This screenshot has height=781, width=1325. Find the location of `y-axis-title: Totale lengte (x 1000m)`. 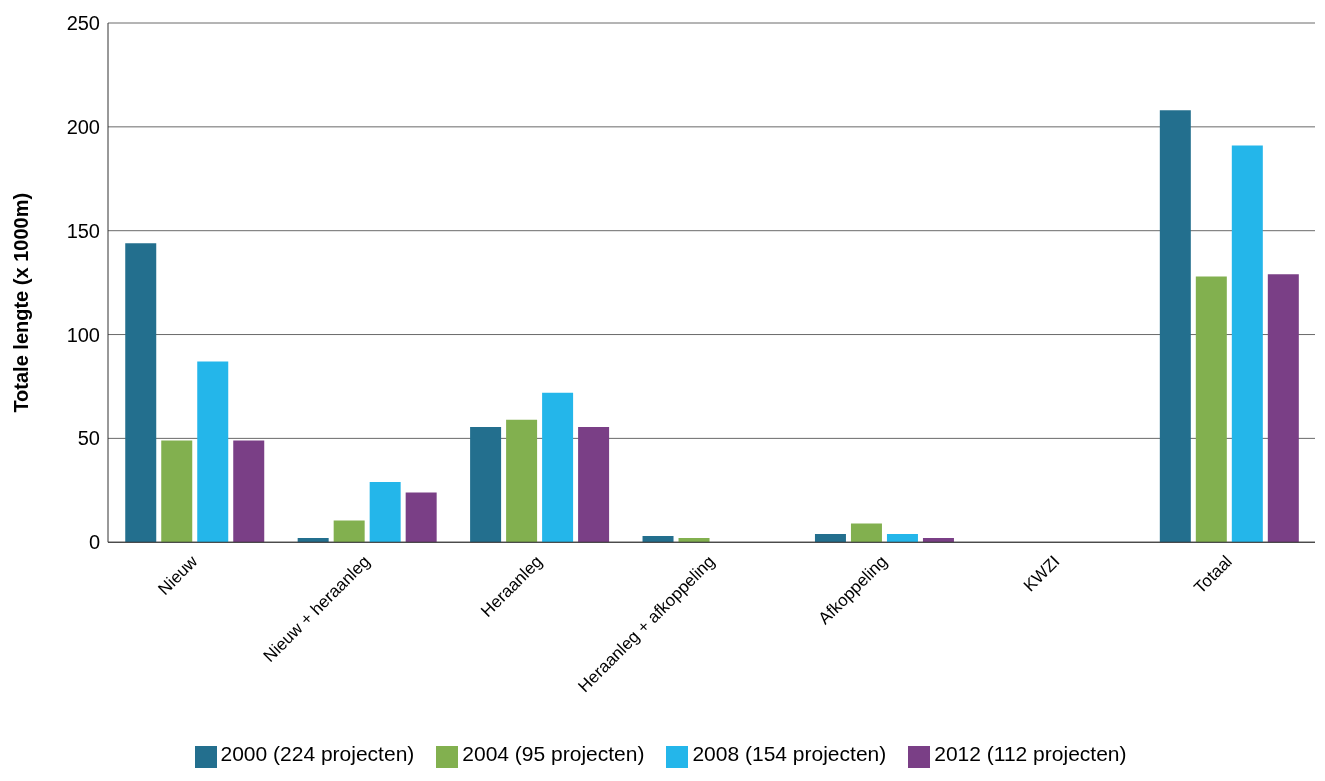

y-axis-title: Totale lengte (x 1000m) is located at coordinates (21, 302).